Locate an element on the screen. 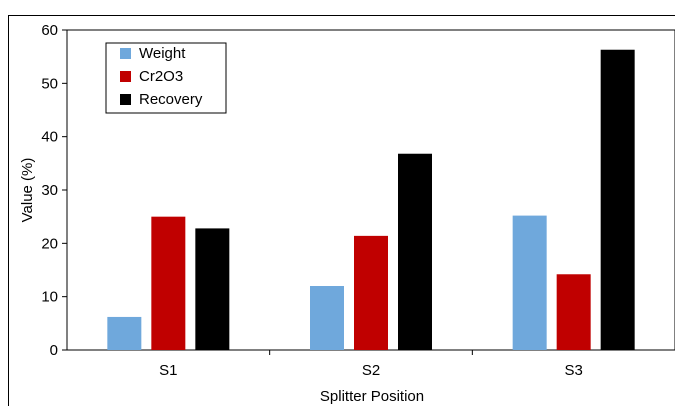 This screenshot has height=406, width=675. legend-swatch-cr2o3 is located at coordinates (125, 76).